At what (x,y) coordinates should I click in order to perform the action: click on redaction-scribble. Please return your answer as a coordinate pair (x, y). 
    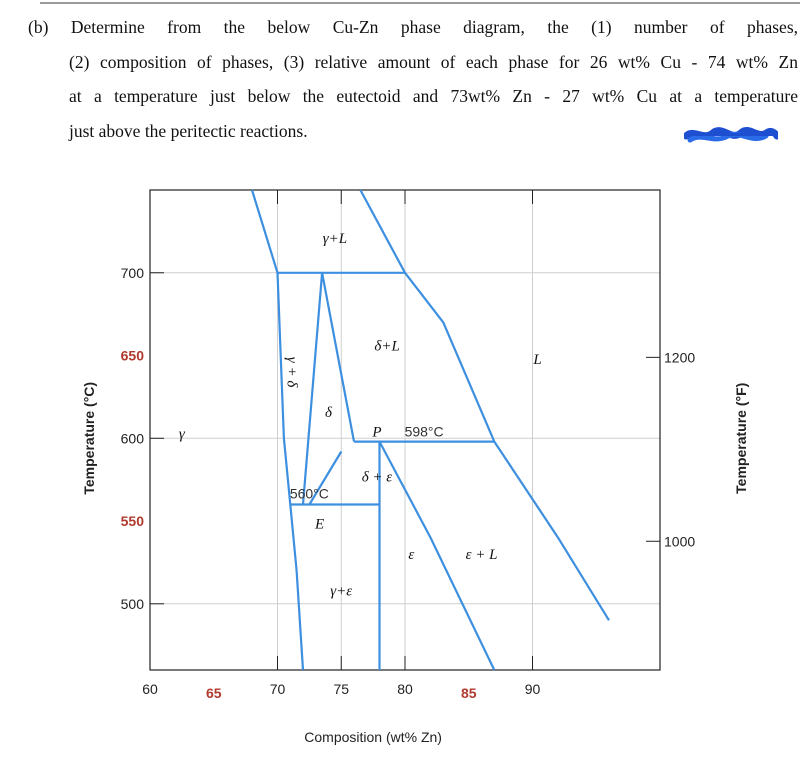
    Looking at the image, I should click on (731, 135).